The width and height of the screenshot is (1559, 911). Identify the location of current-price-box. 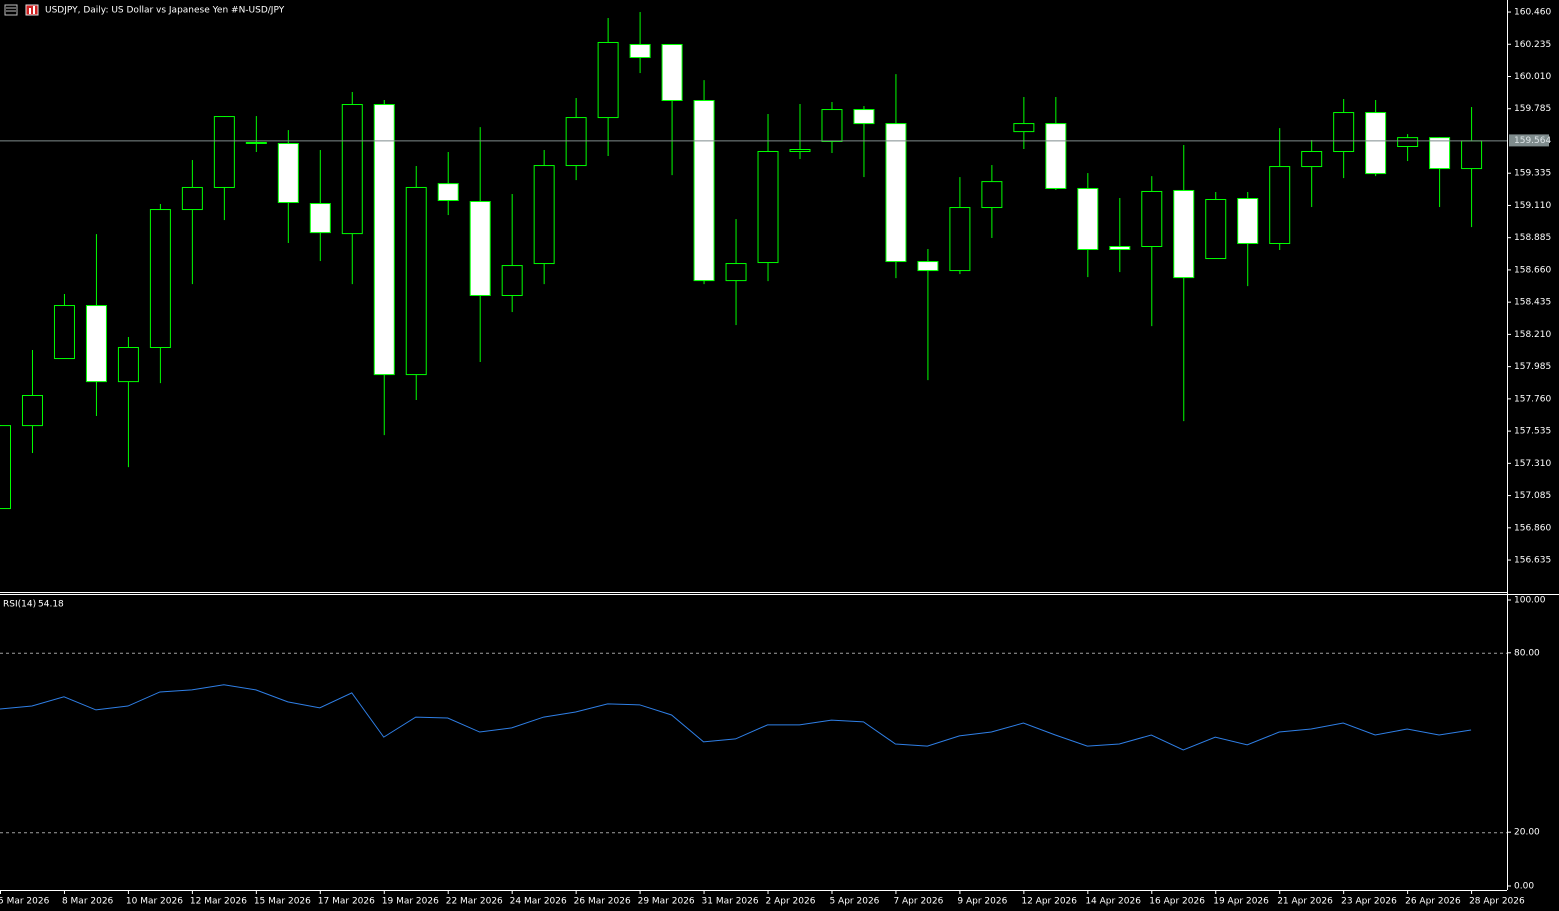
(1529, 140).